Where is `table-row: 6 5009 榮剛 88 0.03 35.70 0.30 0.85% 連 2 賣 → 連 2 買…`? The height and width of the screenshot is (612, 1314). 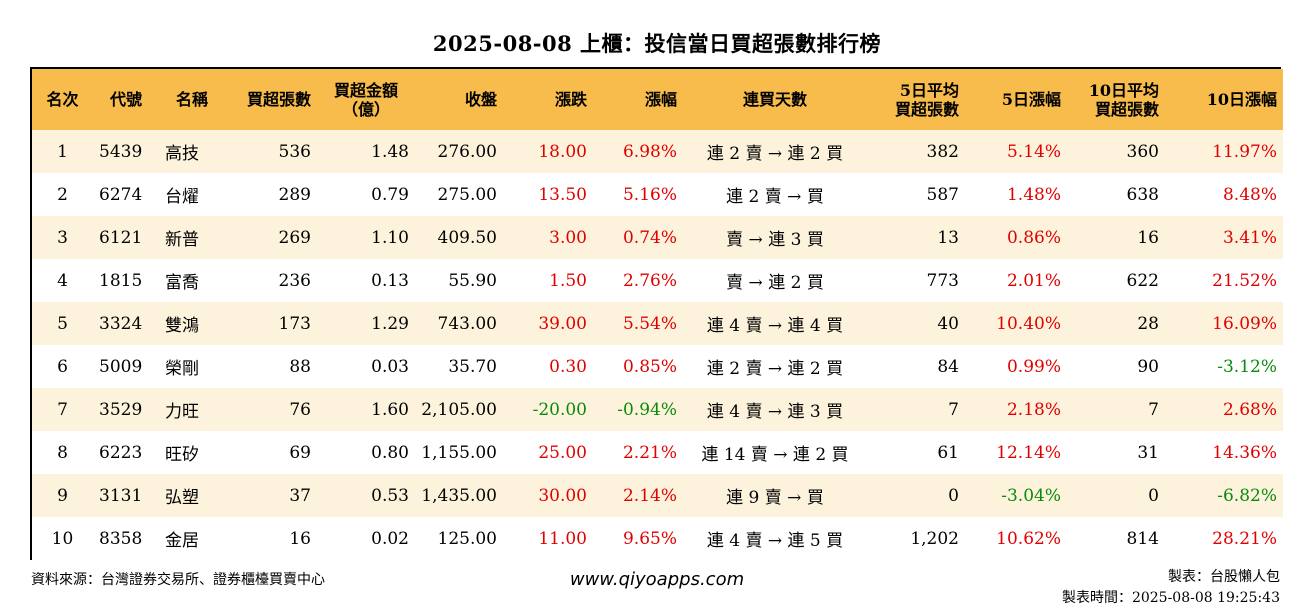
table-row: 6 5009 榮剛 88 0.03 35.70 0.30 0.85% 連 2 賣 → 連 2 買… is located at coordinates (657, 366).